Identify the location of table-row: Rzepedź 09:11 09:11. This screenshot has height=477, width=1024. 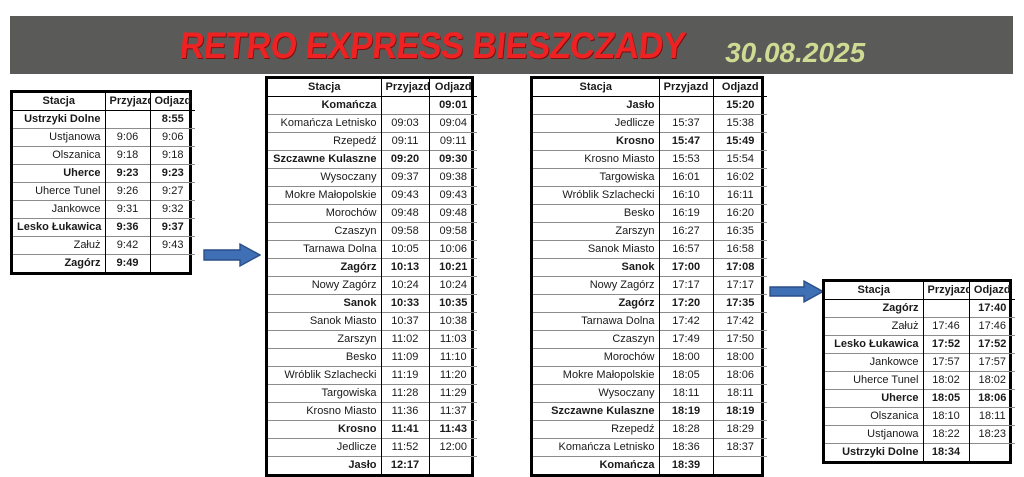
(372, 141).